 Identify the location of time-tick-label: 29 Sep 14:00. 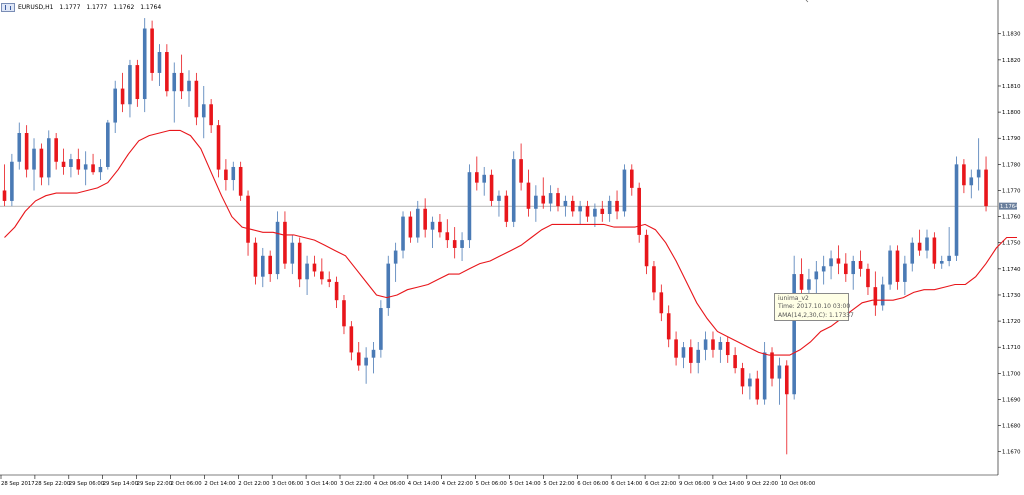
(121, 484).